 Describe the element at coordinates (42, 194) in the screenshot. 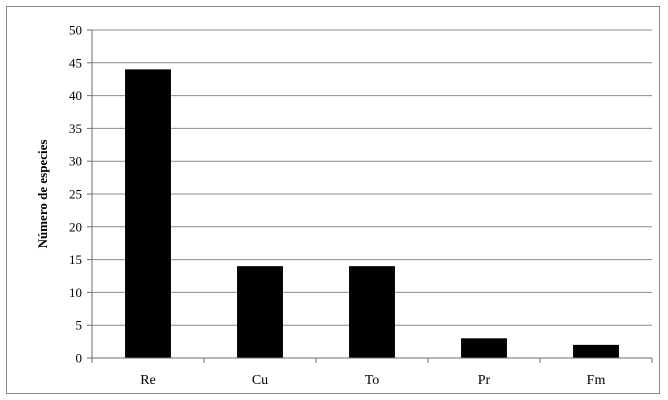

I see `y-axis-label: Número de especies` at that location.